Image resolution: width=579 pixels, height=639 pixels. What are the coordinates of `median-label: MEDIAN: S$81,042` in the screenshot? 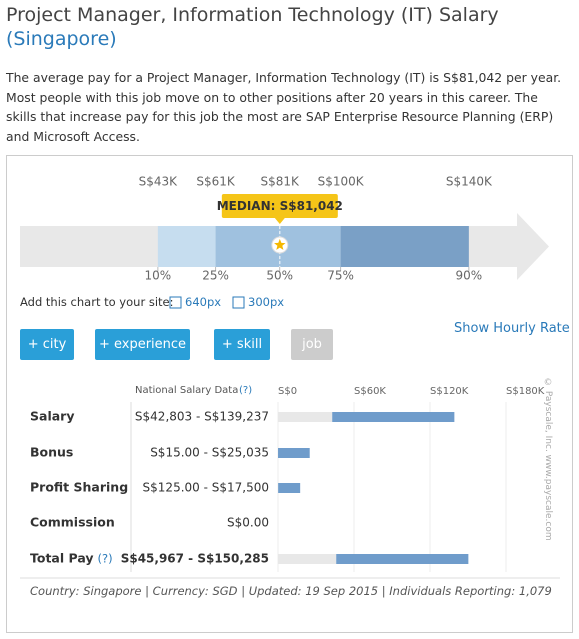 It's located at (280, 206).